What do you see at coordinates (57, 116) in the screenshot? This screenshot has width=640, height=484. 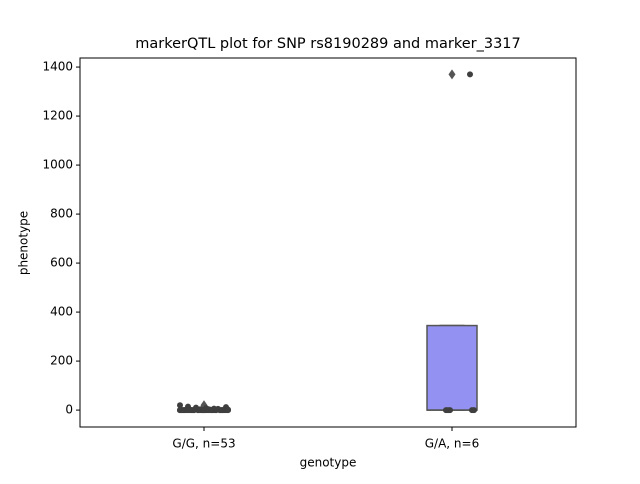 I see `y-tick-label: 1200` at bounding box center [57, 116].